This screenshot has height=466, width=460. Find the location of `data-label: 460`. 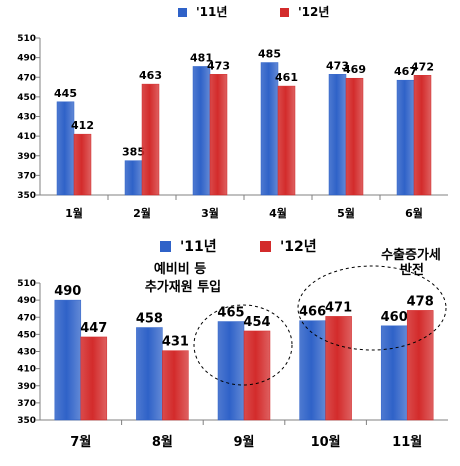

data-label: 460 is located at coordinates (394, 317).